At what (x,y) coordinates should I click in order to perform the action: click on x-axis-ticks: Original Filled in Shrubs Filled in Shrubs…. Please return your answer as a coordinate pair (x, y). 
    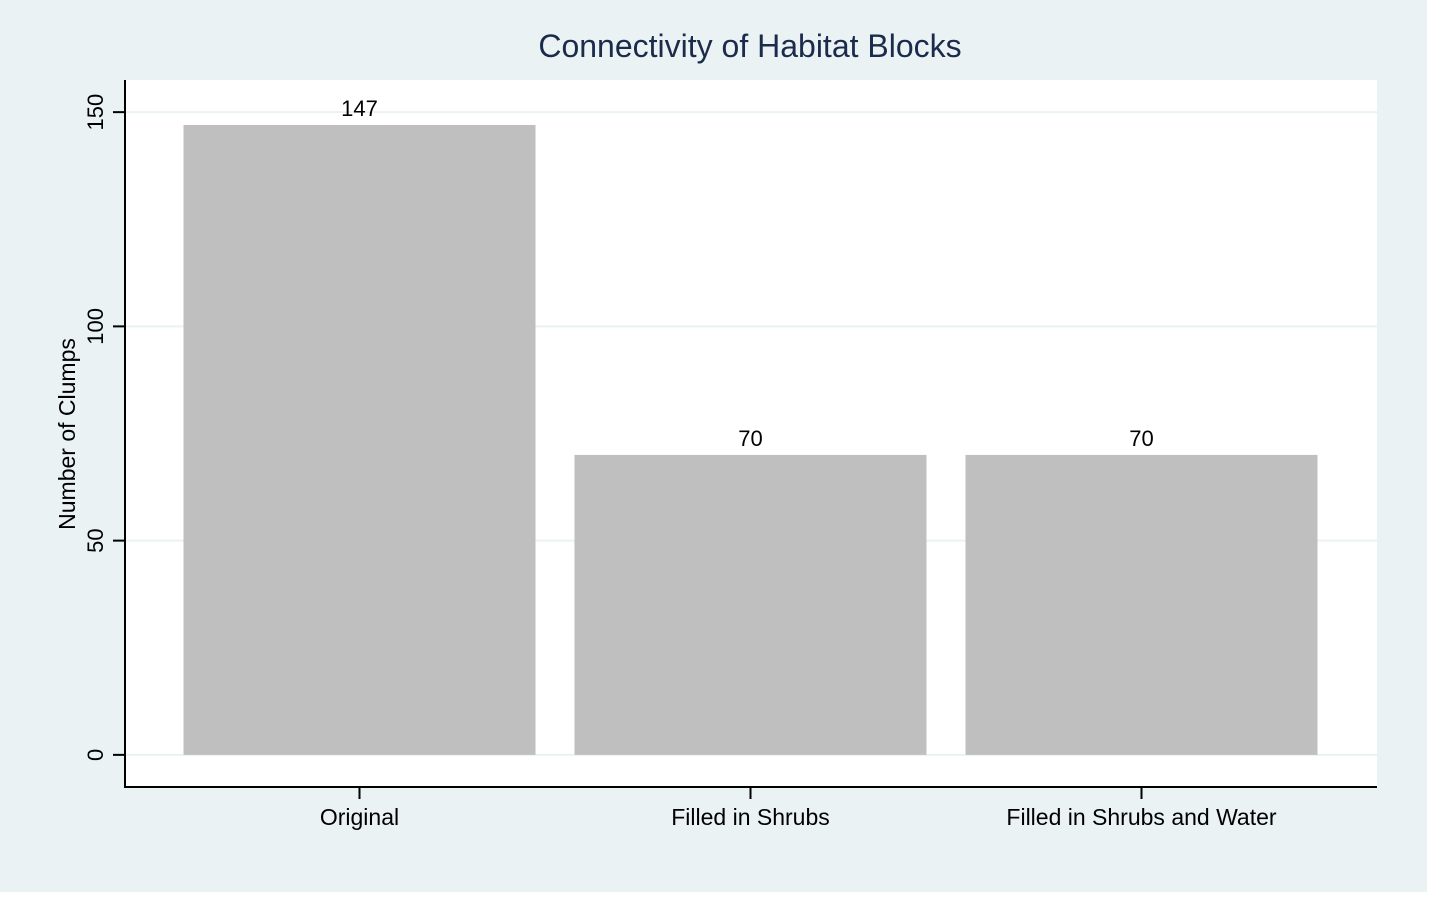
    Looking at the image, I should click on (798, 808).